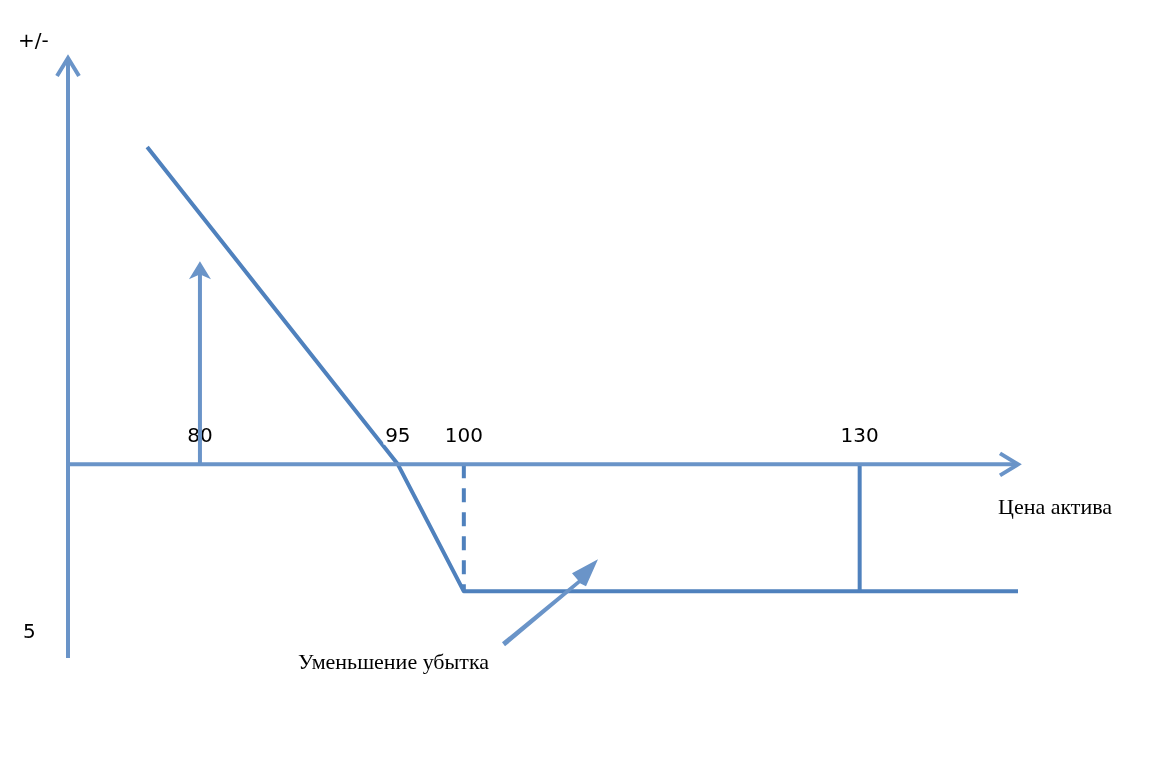  Describe the element at coordinates (394, 662) in the screenshot. I see `text: Уменьшение убытка` at that location.